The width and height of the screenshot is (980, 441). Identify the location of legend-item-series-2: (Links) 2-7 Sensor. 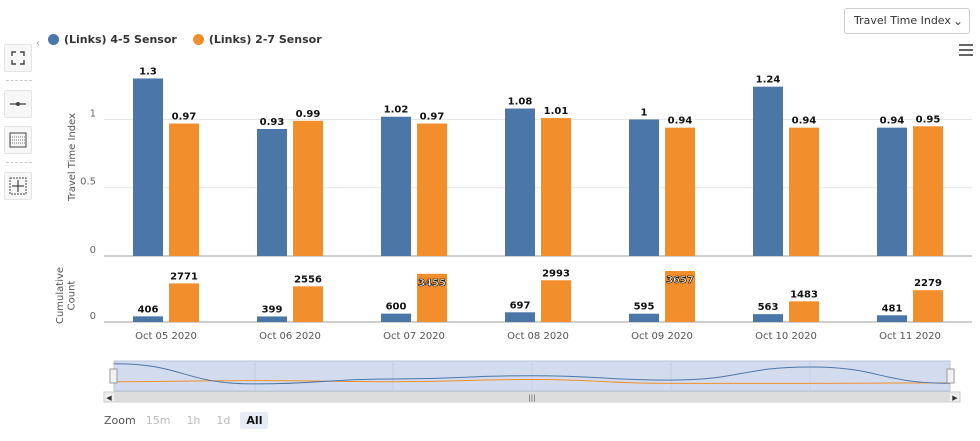
(257, 39).